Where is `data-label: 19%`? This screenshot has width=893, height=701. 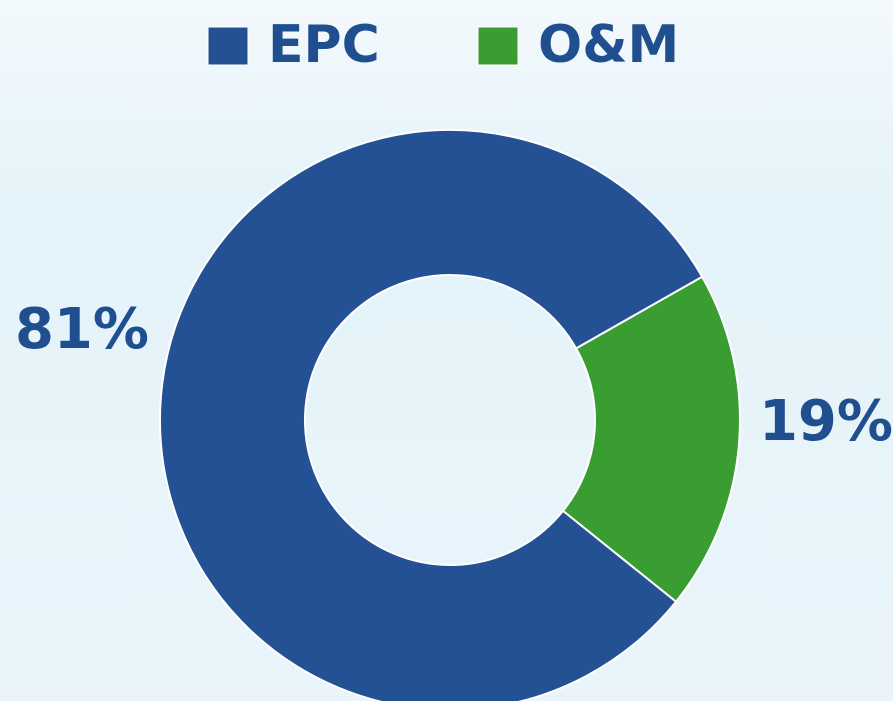 data-label: 19% is located at coordinates (826, 421).